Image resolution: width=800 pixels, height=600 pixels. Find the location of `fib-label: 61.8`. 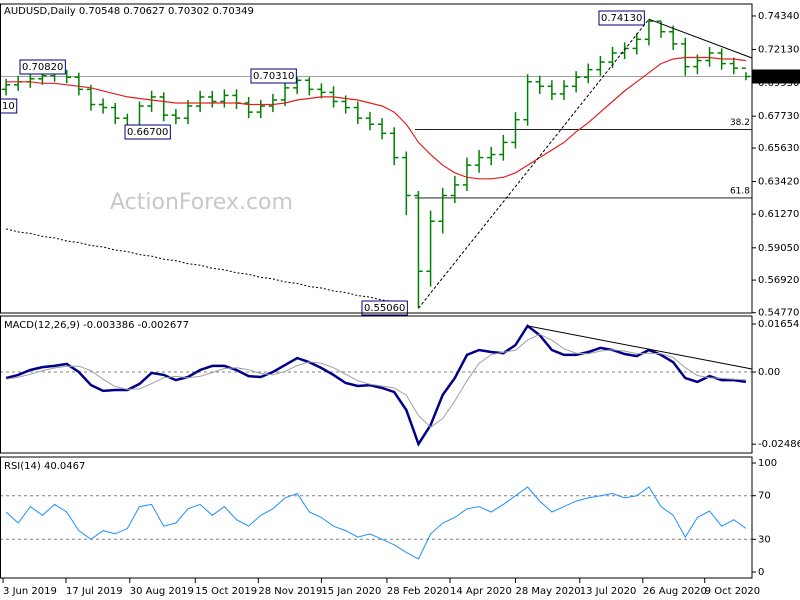

fib-label: 61.8 is located at coordinates (740, 191).